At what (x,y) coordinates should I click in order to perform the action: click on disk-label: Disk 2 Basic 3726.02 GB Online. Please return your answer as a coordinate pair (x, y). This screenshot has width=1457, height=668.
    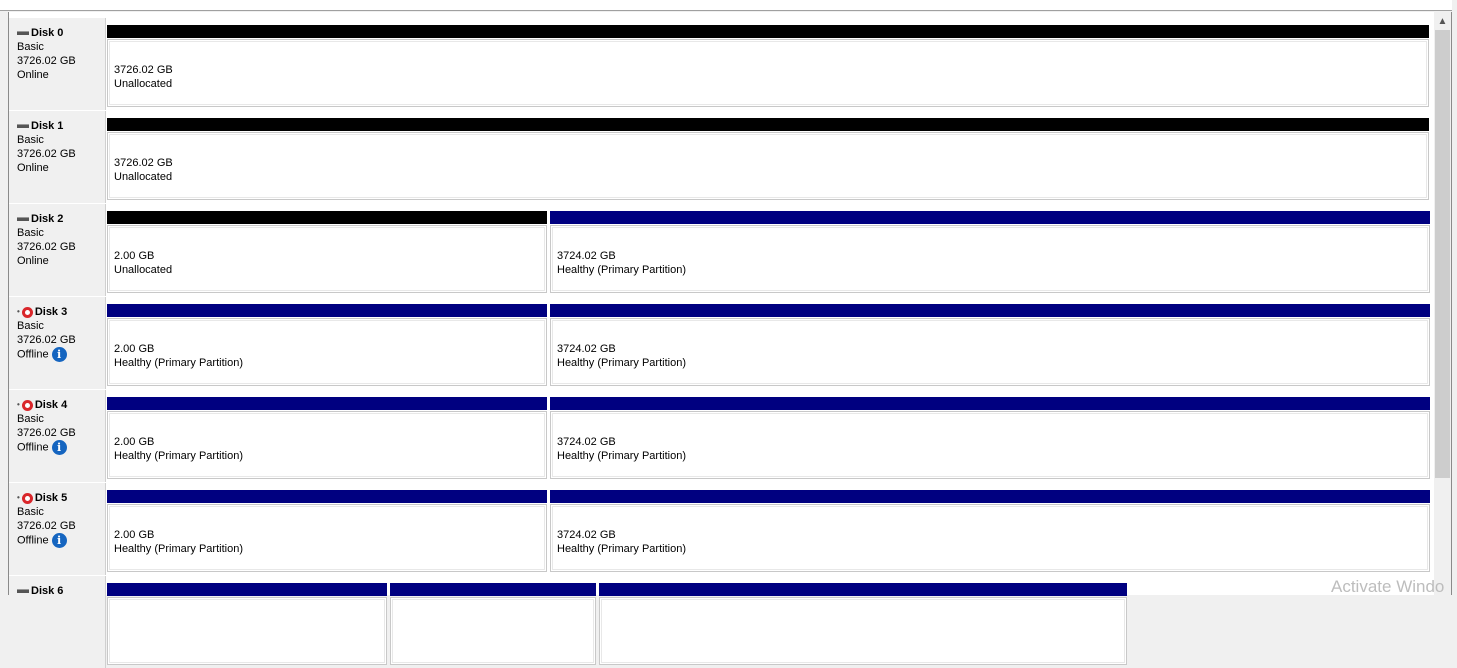
    Looking at the image, I should click on (57, 250).